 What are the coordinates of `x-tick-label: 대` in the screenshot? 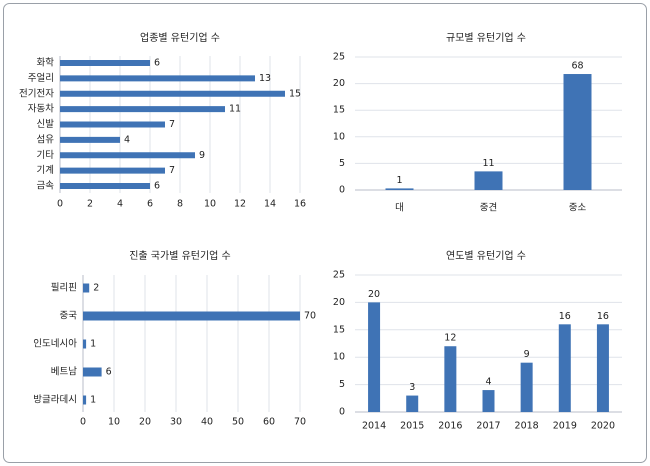 It's located at (399, 208).